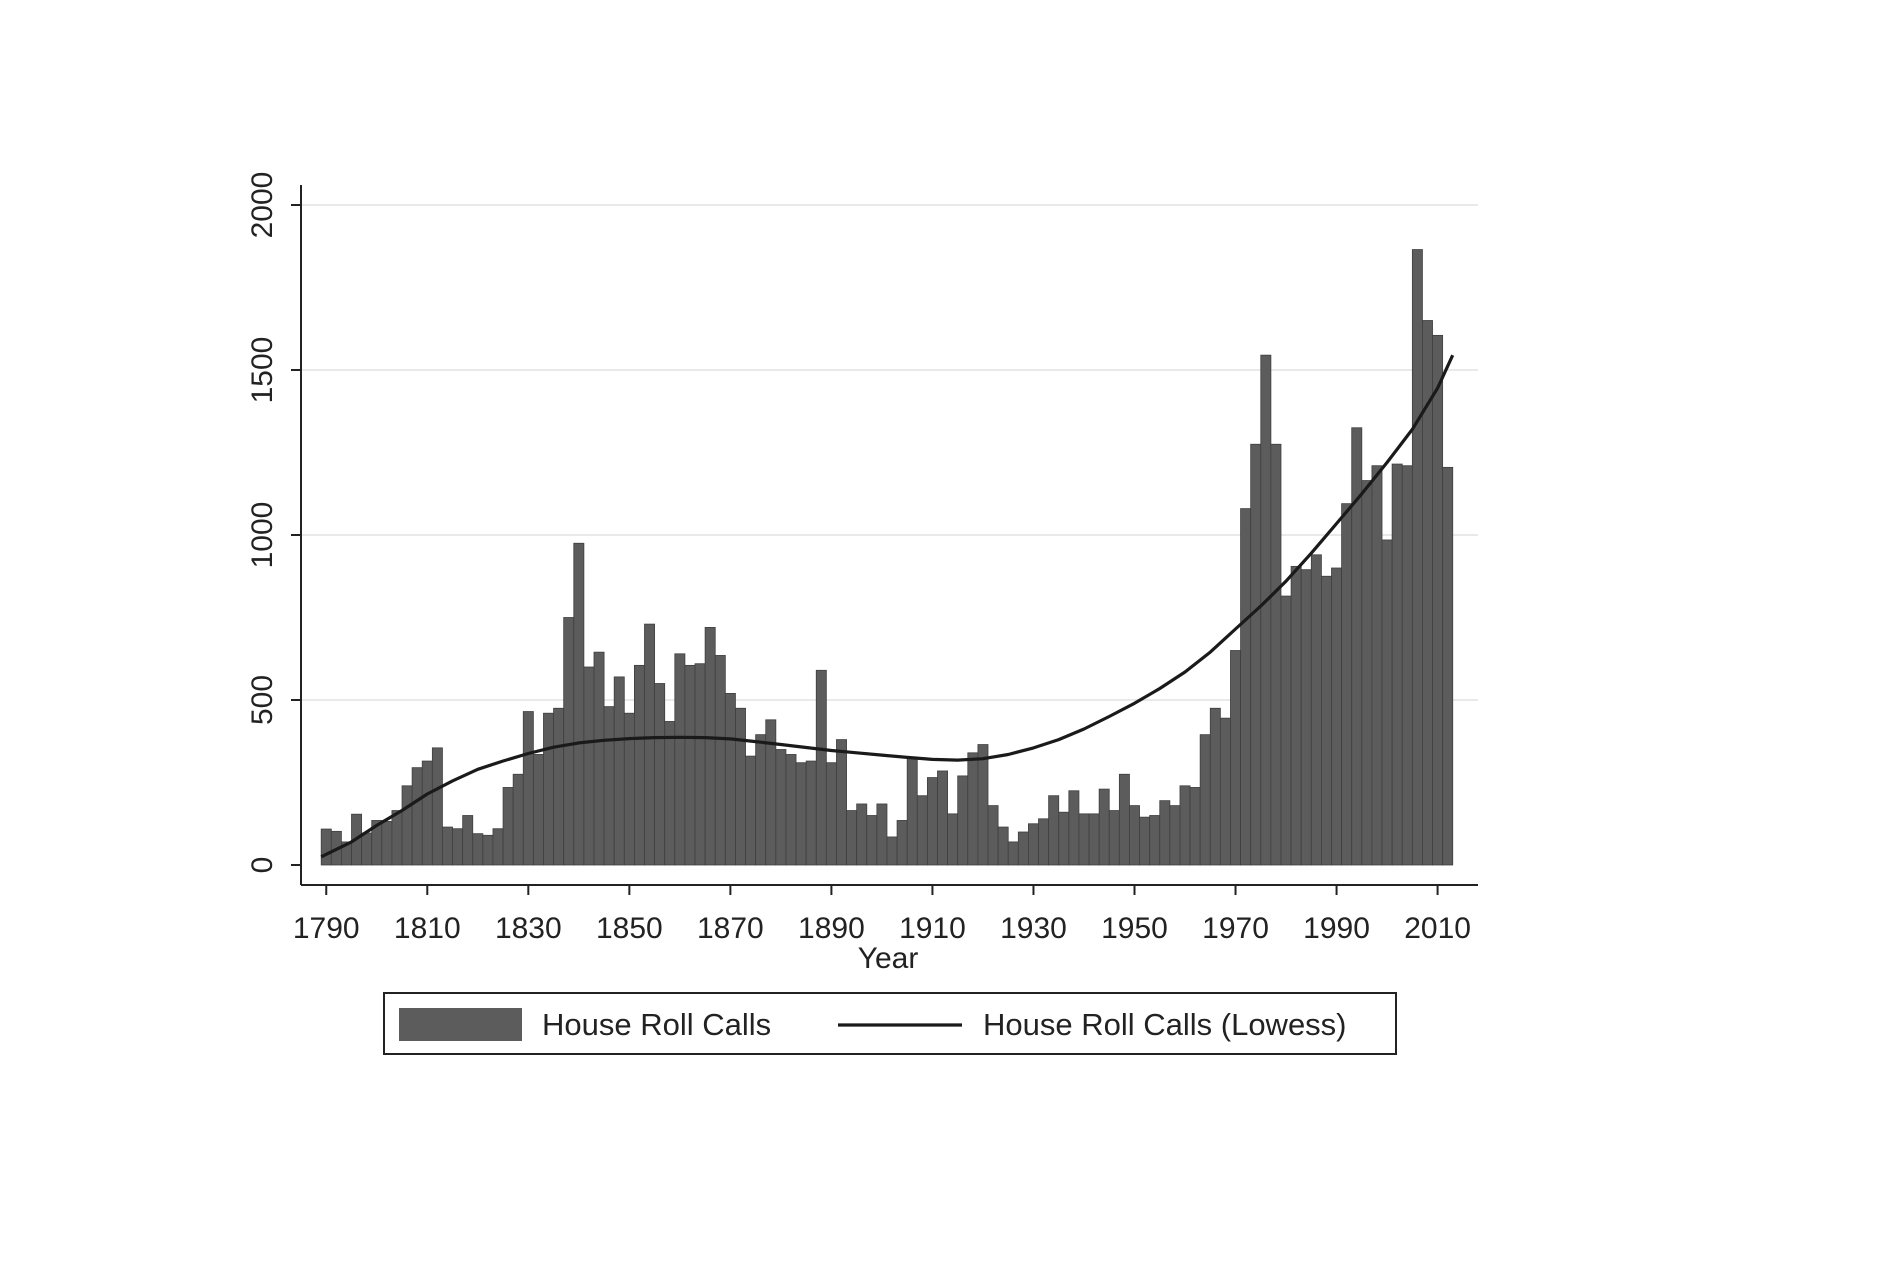 This screenshot has height=1263, width=1895. What do you see at coordinates (1165, 1024) in the screenshot?
I see `legend-label-line: House Roll Calls (Lowess)` at bounding box center [1165, 1024].